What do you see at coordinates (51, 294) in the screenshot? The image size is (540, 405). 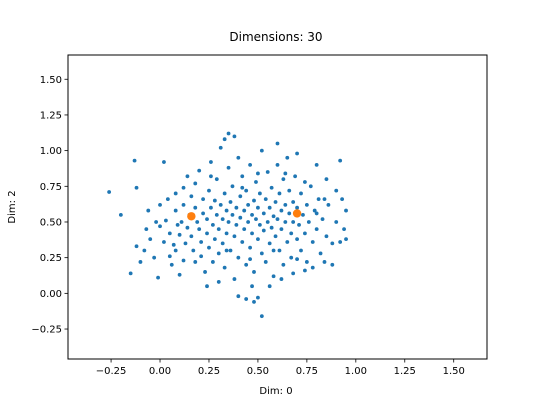 I see `y-tick-label-1: 0.00` at bounding box center [51, 294].